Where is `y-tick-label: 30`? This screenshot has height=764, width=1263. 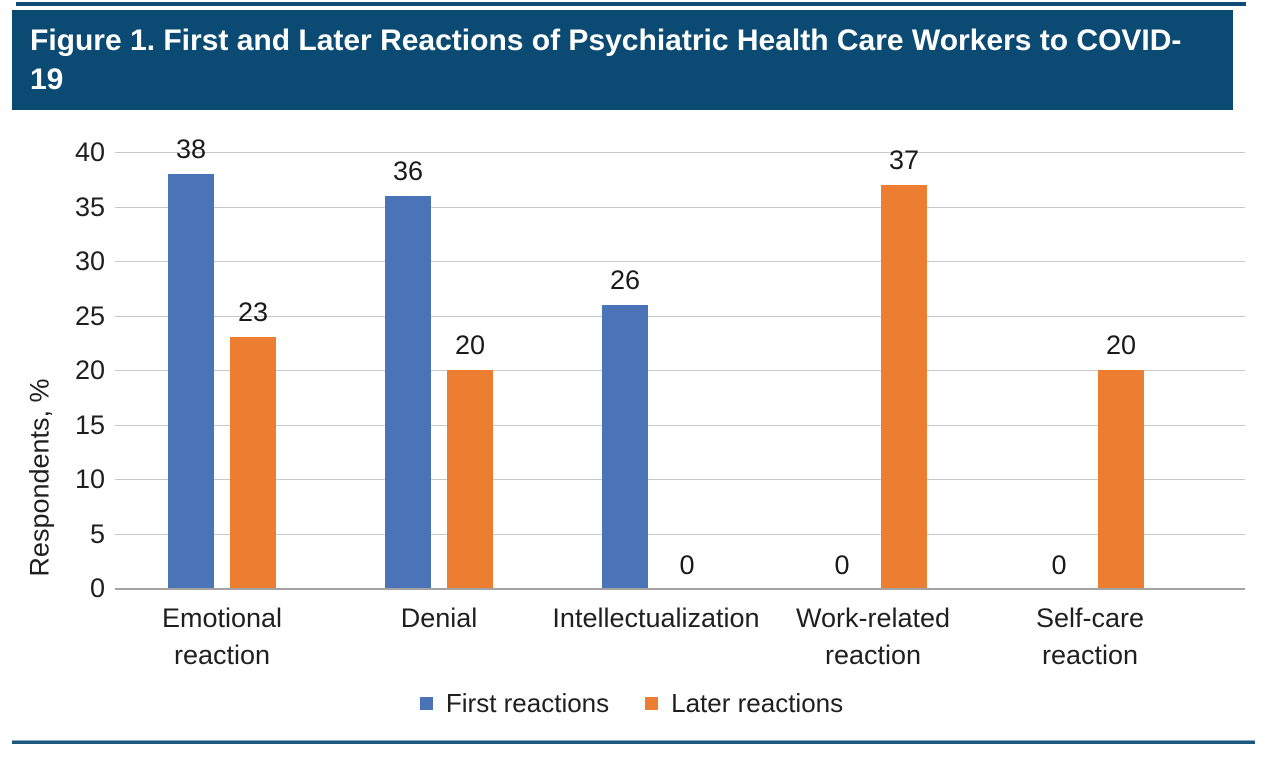 y-tick-label: 30 is located at coordinates (89, 261).